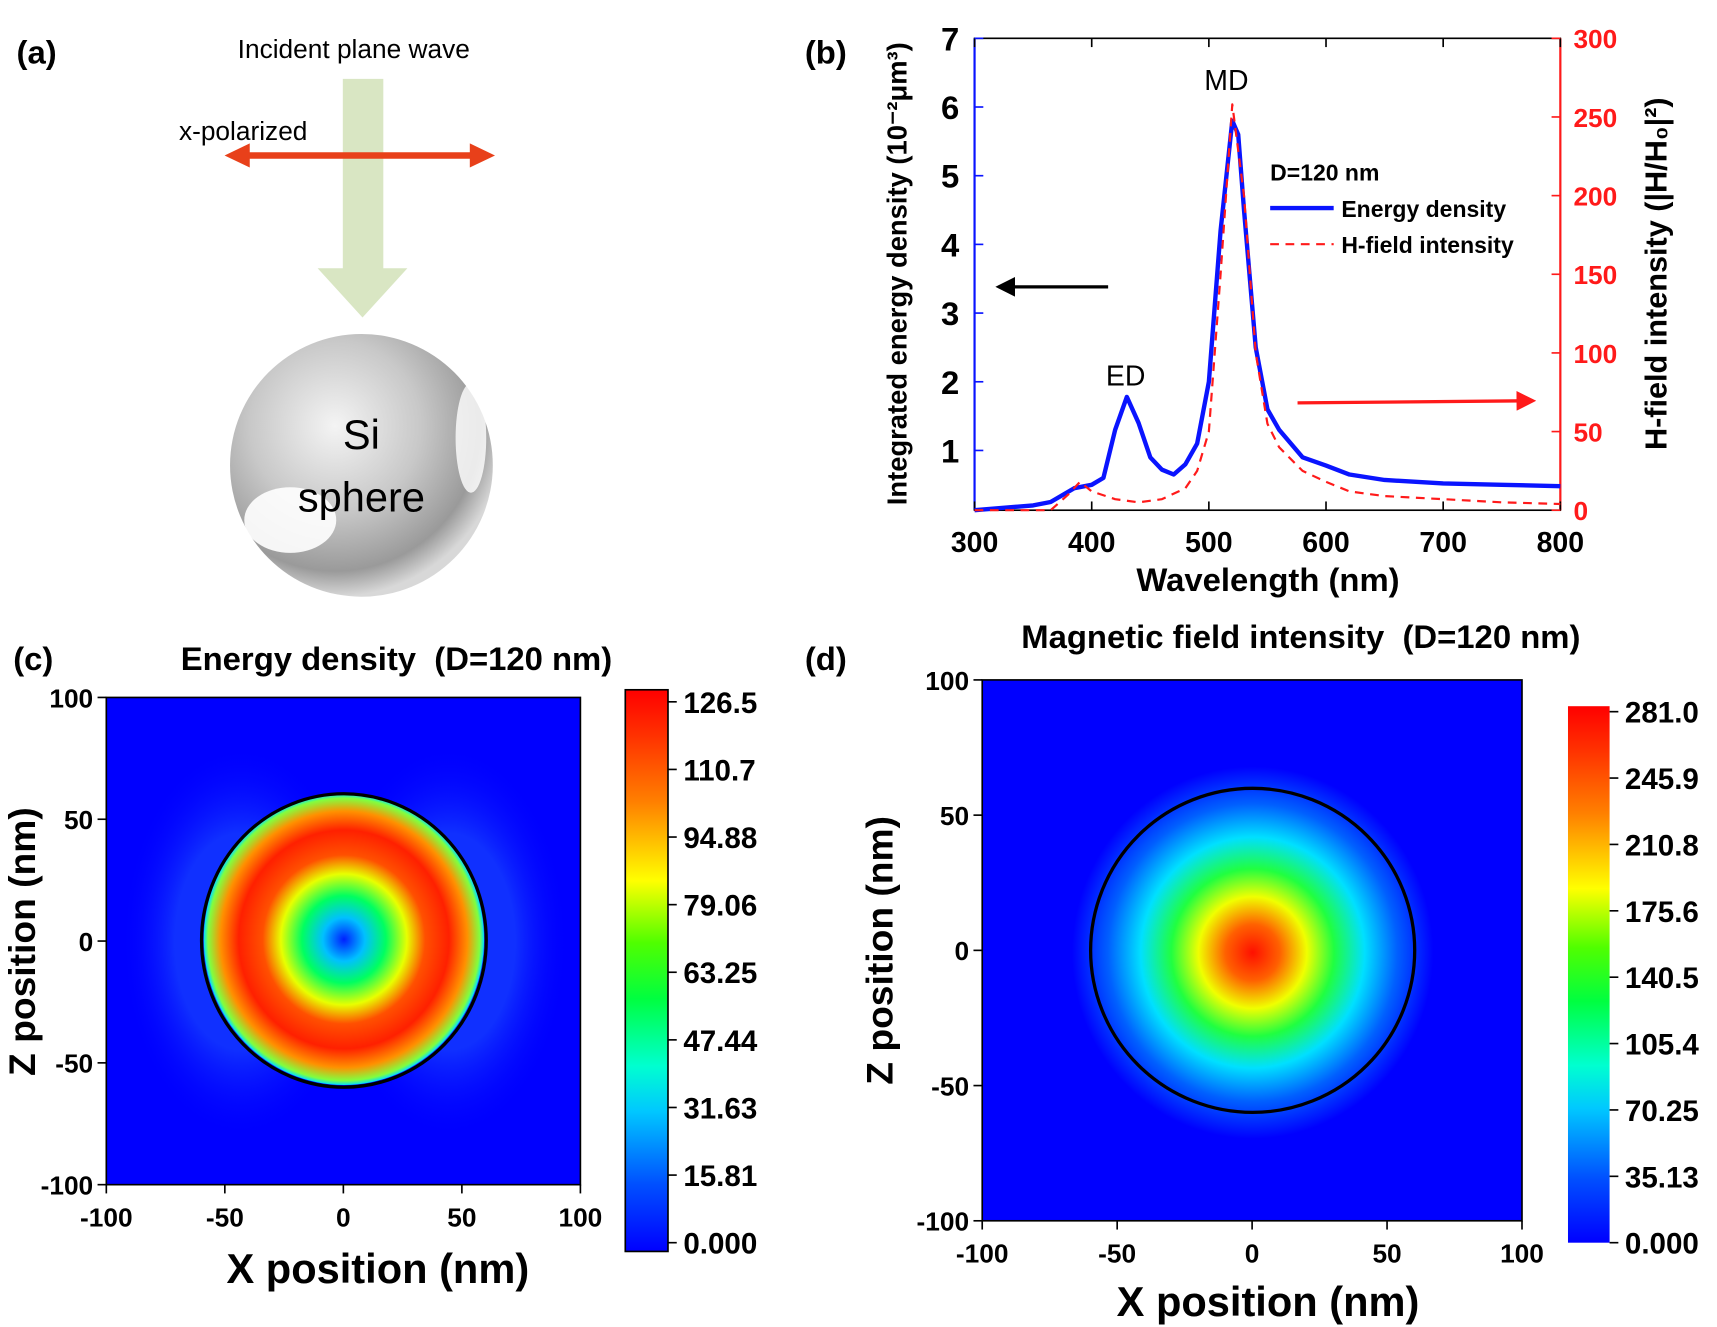 The image size is (1717, 1327). I want to click on annotation-md: MD, so click(1226, 81).